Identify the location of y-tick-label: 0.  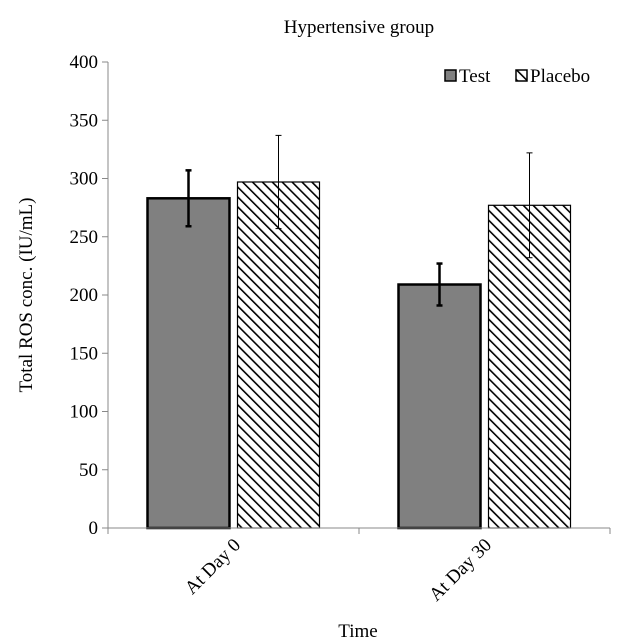
(94, 528).